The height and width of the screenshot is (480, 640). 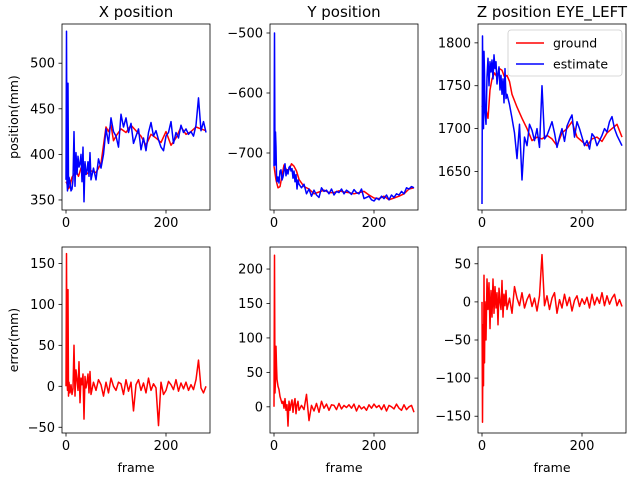 I want to click on y-tick-label: −600, so click(x=245, y=94).